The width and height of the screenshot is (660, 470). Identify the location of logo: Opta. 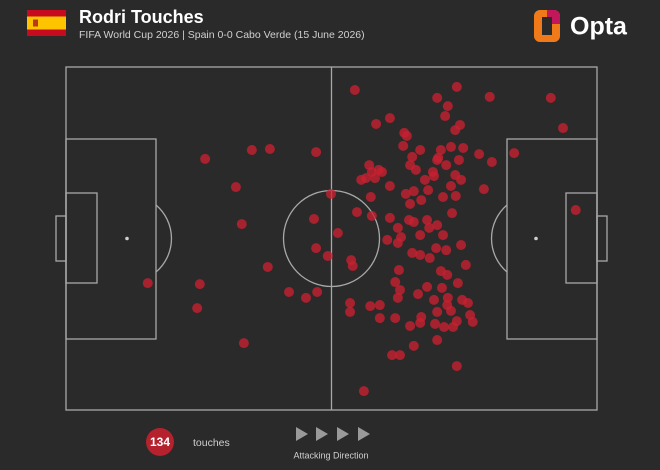
(581, 26).